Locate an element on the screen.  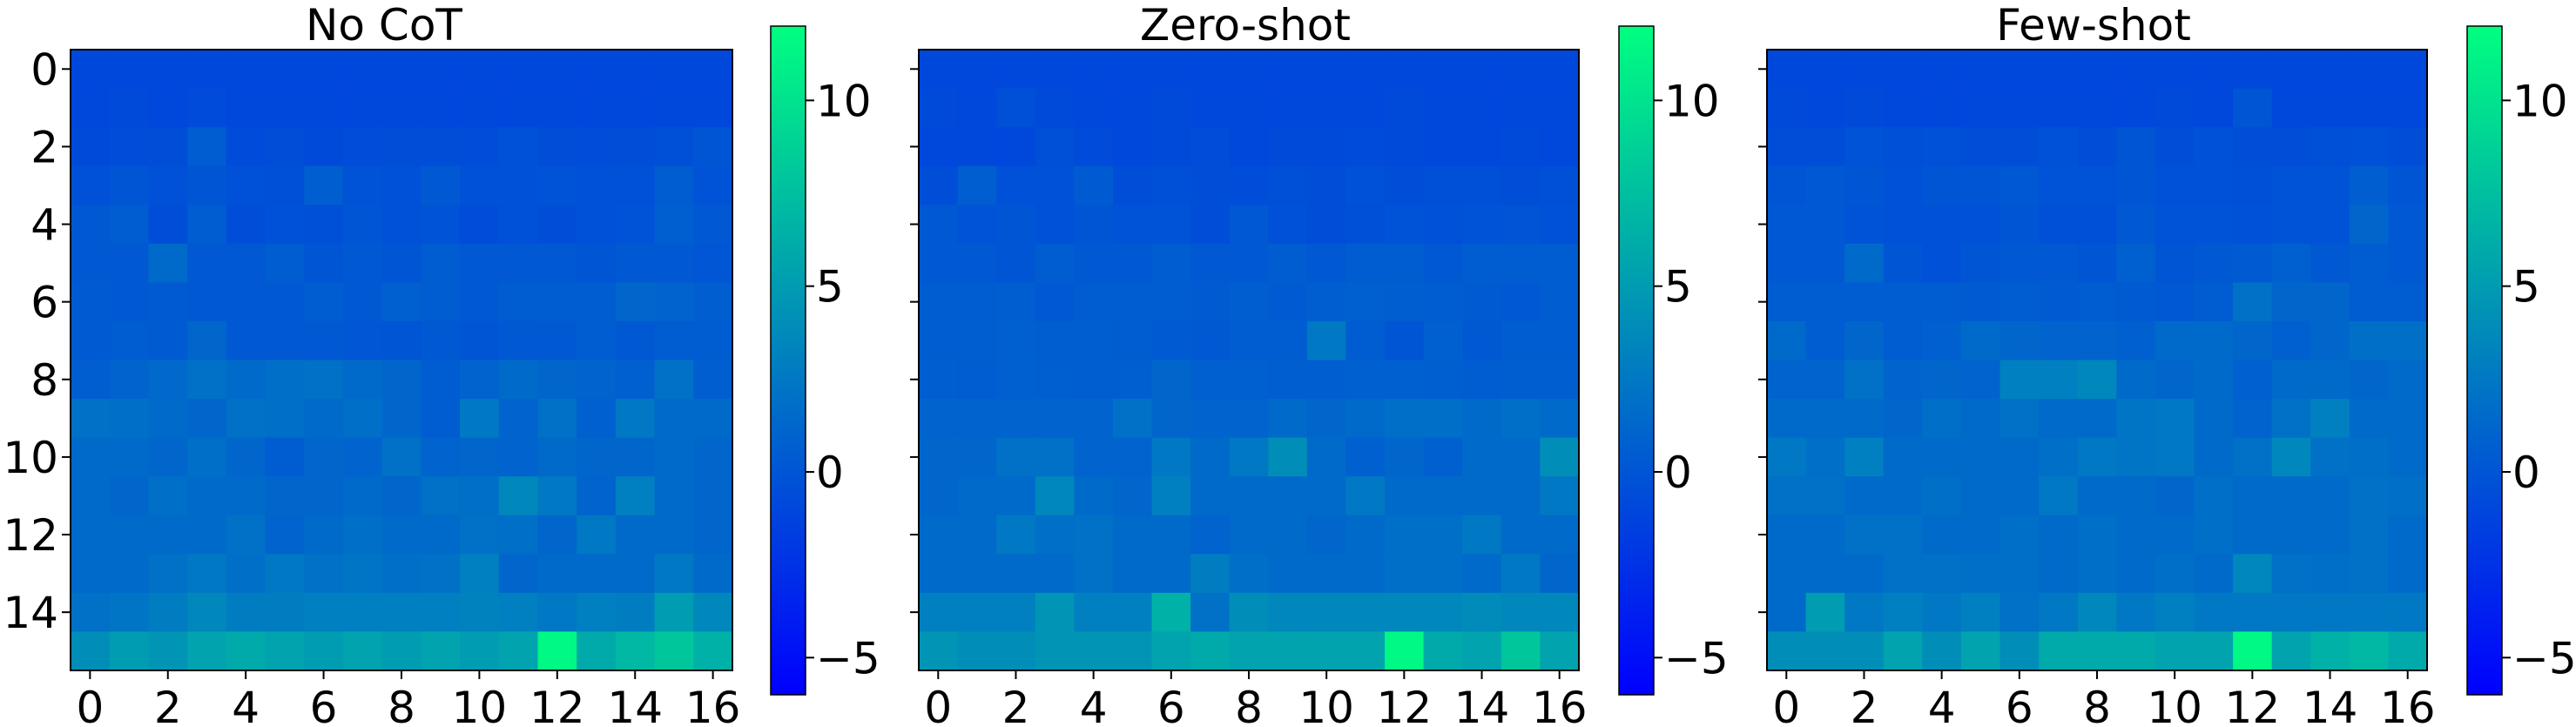
x-tick-label: 2 is located at coordinates (168, 705).